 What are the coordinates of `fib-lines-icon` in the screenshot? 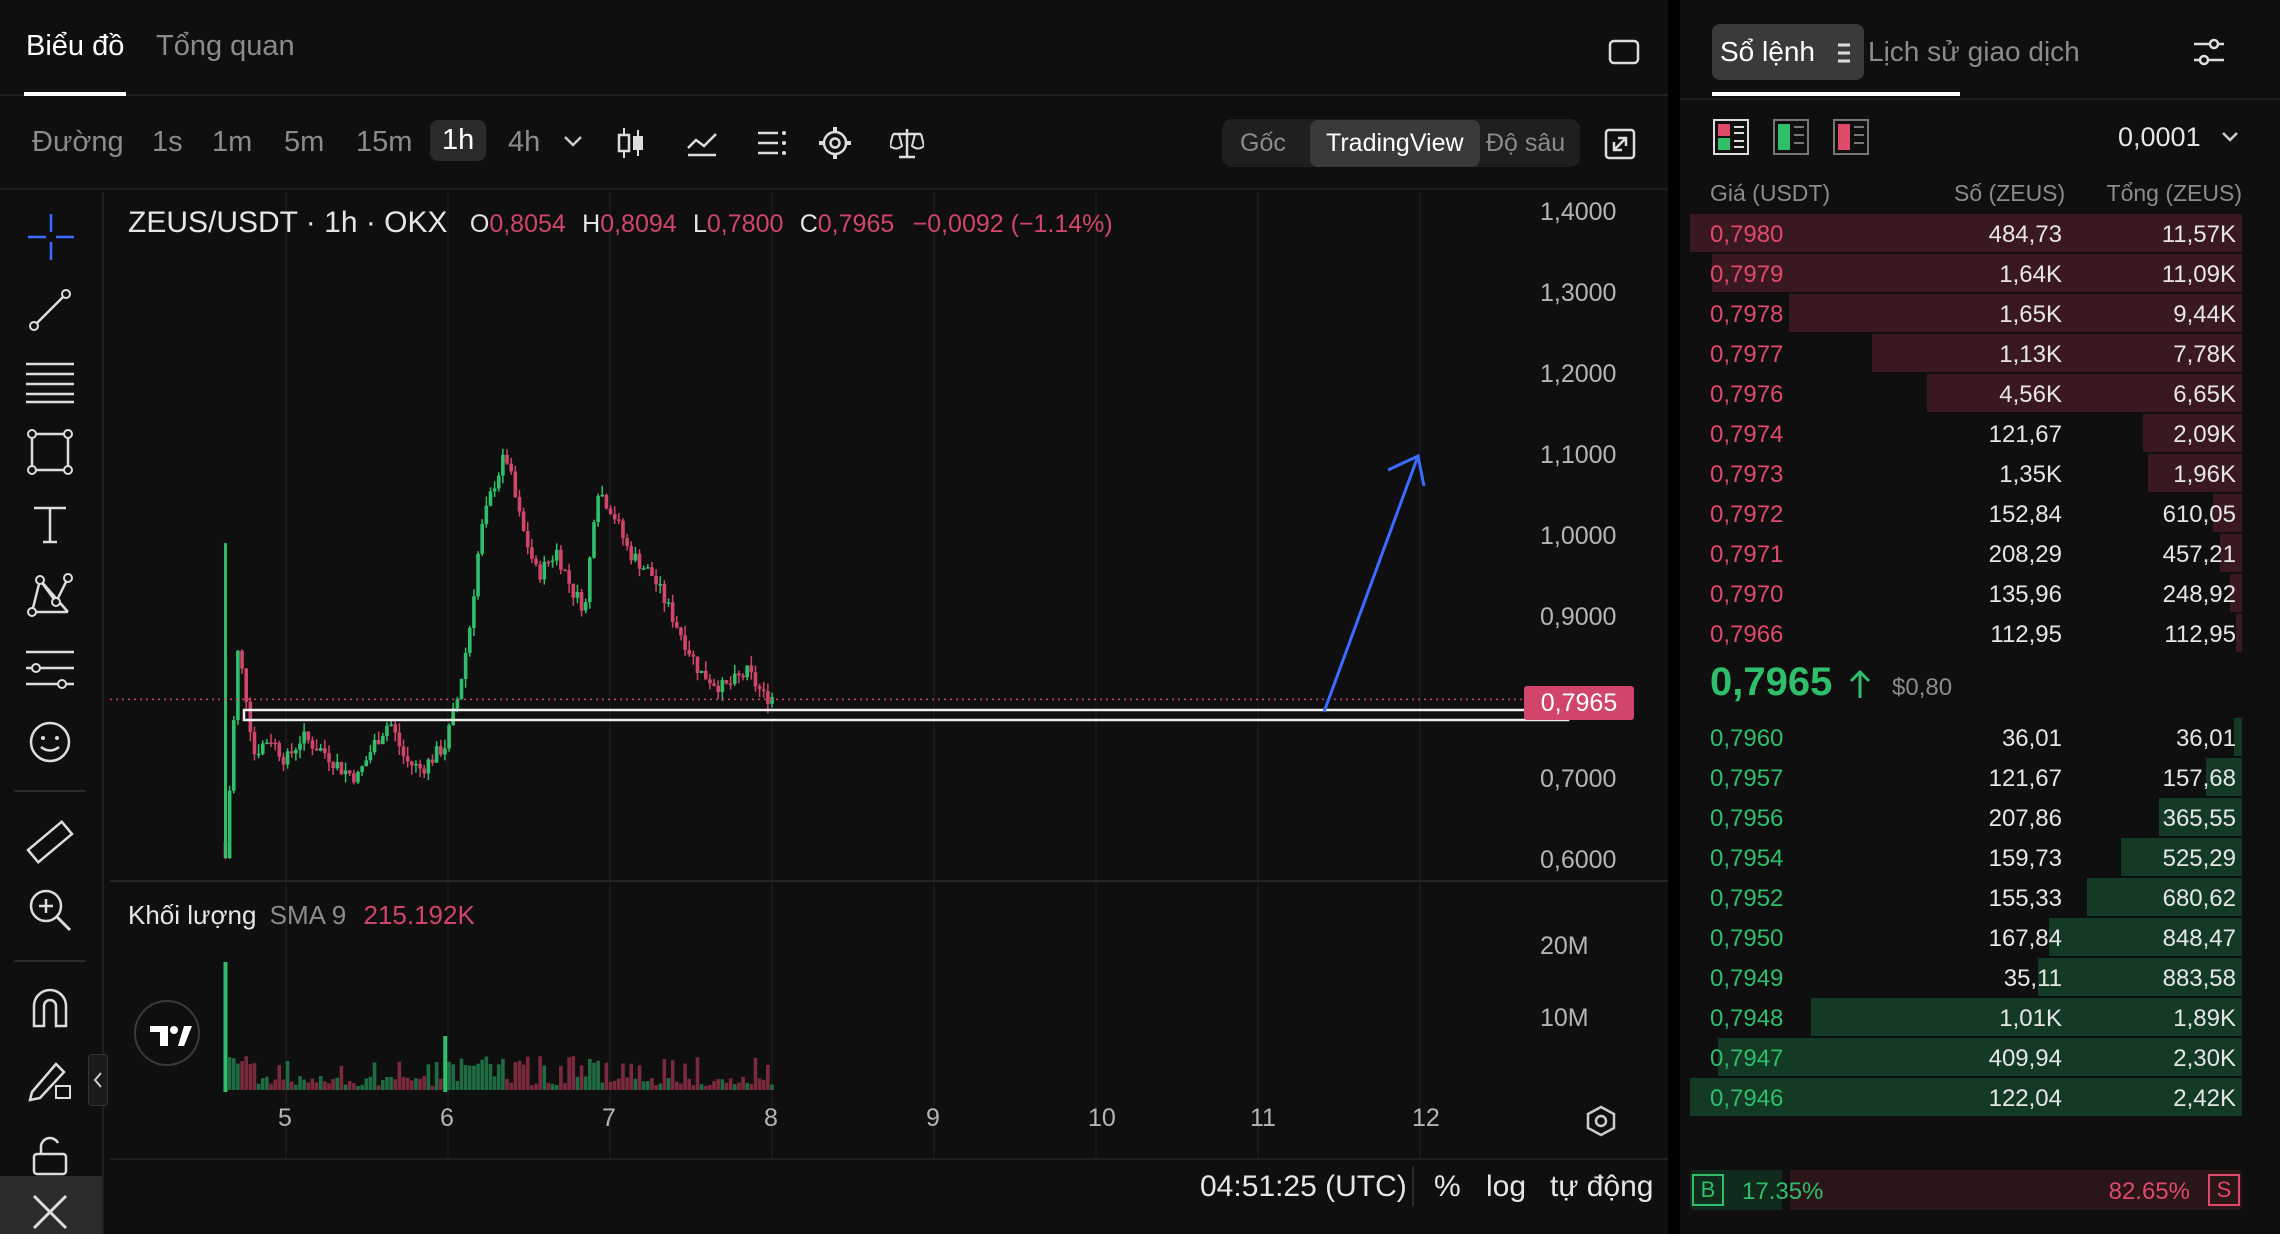 It's located at (50, 382).